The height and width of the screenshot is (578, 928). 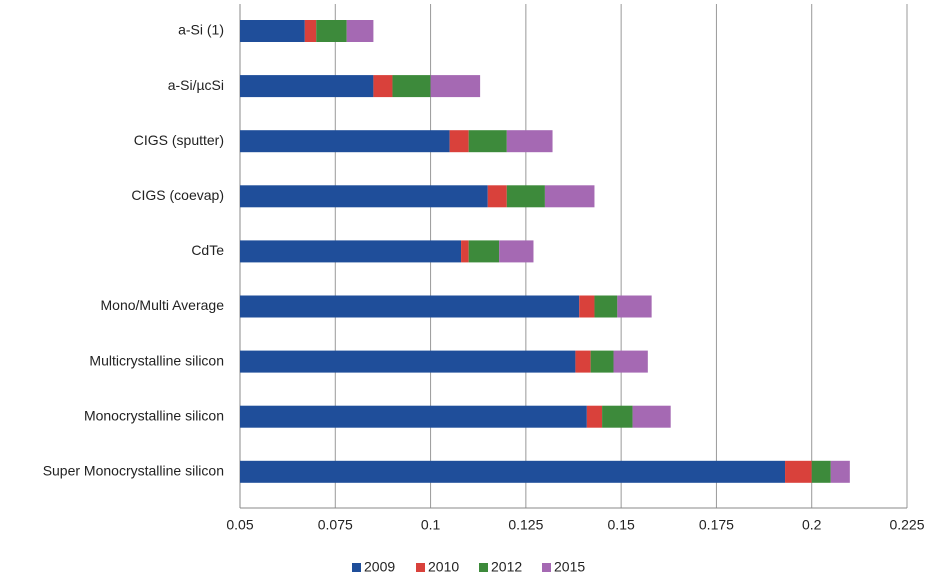 I want to click on x-tick-label: 0.1, so click(x=431, y=525).